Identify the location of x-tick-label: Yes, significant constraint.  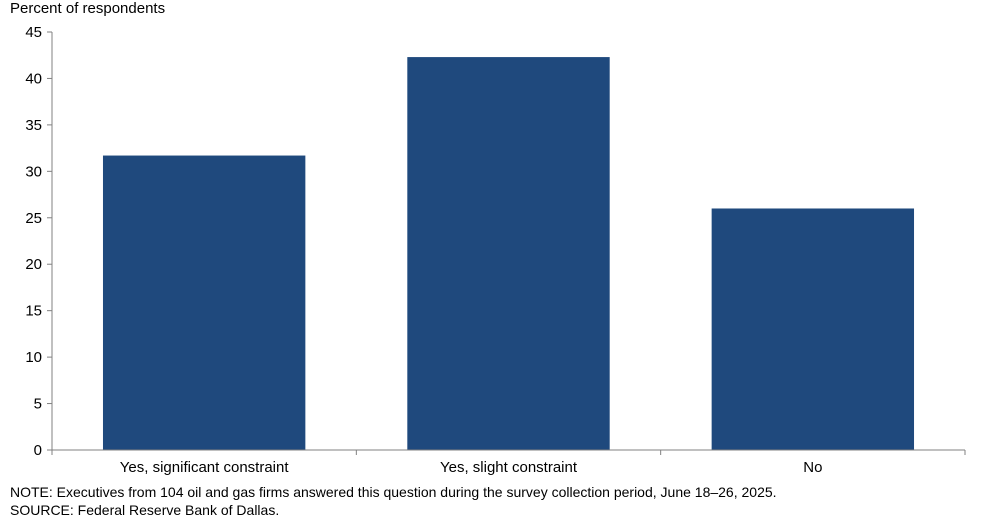
(205, 467).